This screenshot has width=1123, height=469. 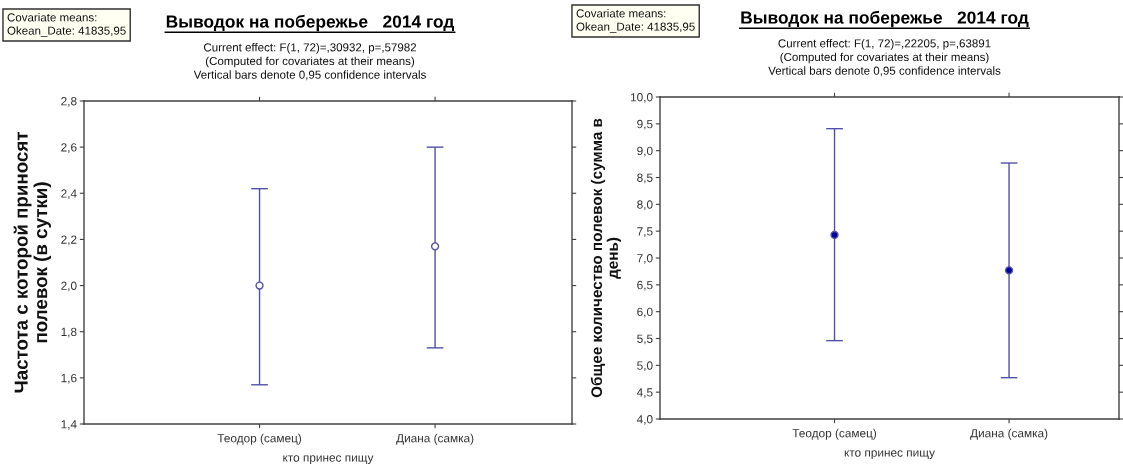 What do you see at coordinates (69, 378) in the screenshot?
I see `y-tick-label: 1,6` at bounding box center [69, 378].